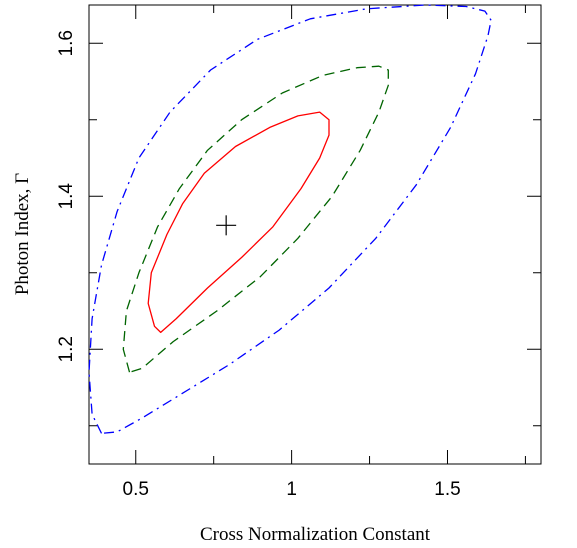  Describe the element at coordinates (66, 43) in the screenshot. I see `y-tick-label: 1.6` at that location.